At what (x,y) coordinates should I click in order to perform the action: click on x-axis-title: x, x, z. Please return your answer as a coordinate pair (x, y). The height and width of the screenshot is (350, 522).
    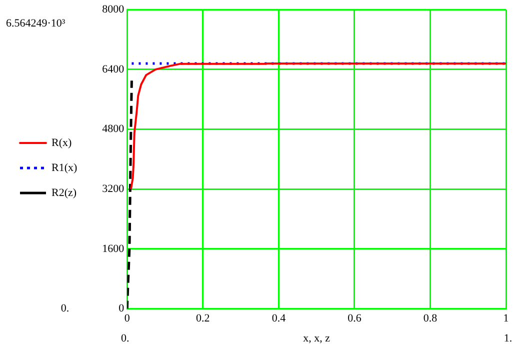
    Looking at the image, I should click on (316, 338).